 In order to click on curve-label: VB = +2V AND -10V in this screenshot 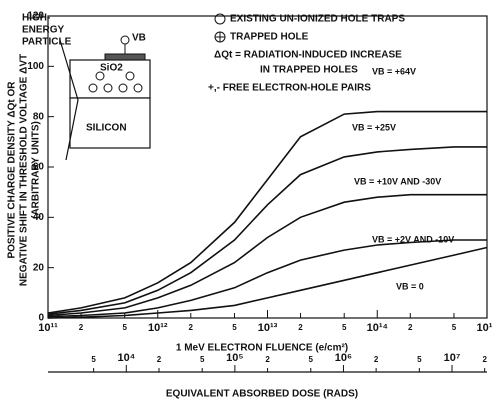, I will do `click(413, 239)`.